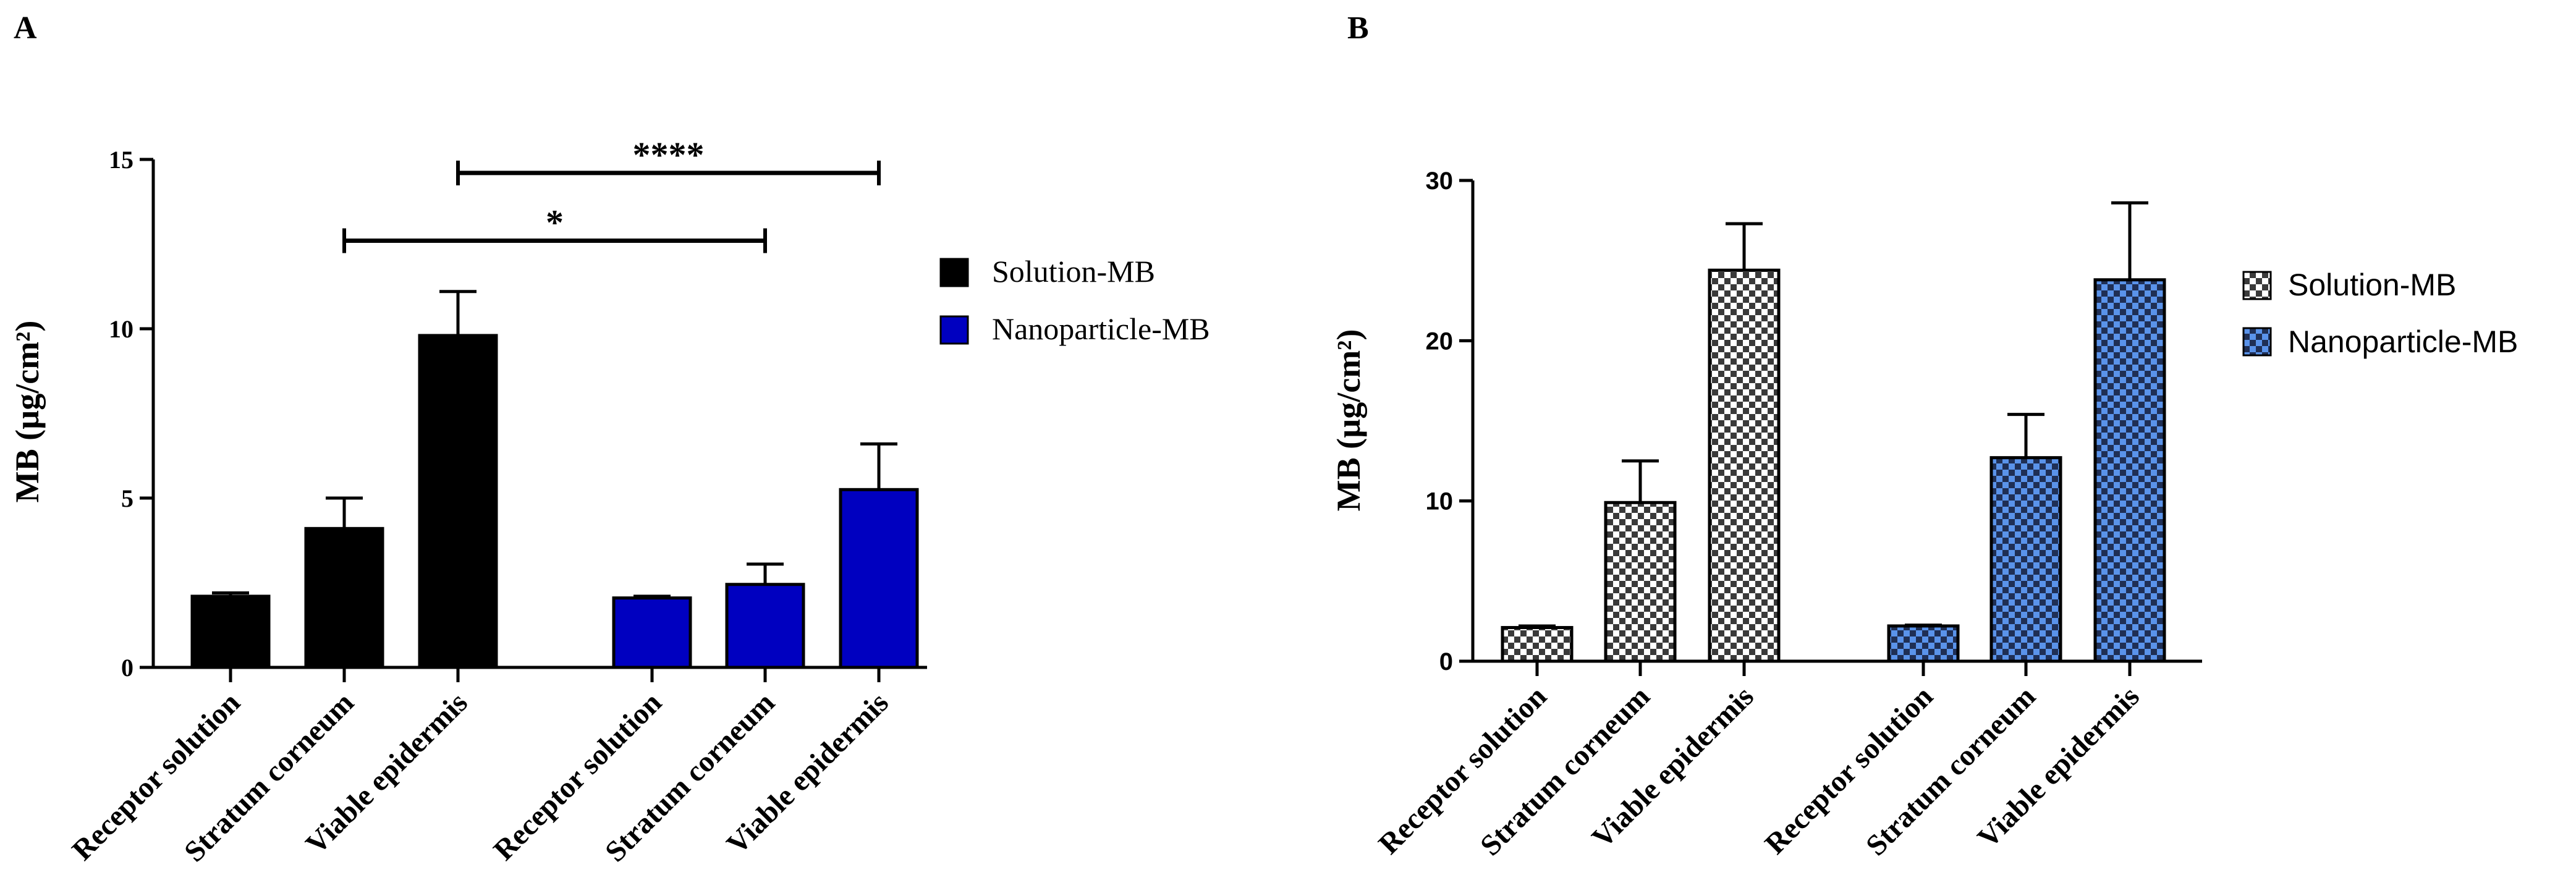 The image size is (2576, 888). What do you see at coordinates (27, 412) in the screenshot?
I see `panel-a-ylabel: MB (µg/cm²)` at bounding box center [27, 412].